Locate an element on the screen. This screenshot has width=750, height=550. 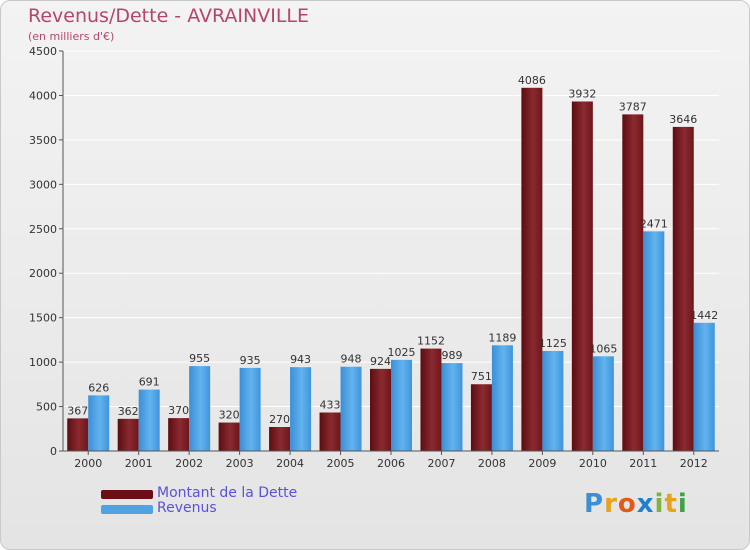
x-tick-label: 2007 is located at coordinates (441, 463).